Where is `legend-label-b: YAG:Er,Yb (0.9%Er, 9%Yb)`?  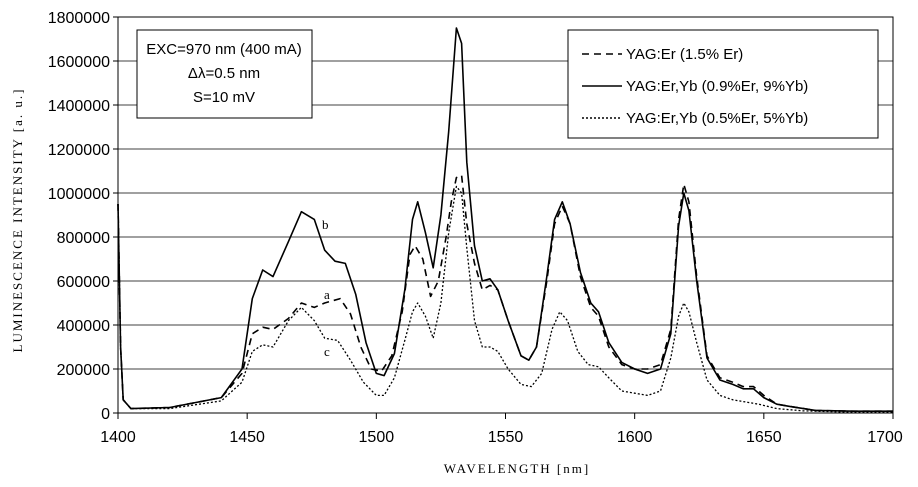 legend-label-b: YAG:Er,Yb (0.9%Er, 9%Yb) is located at coordinates (717, 86).